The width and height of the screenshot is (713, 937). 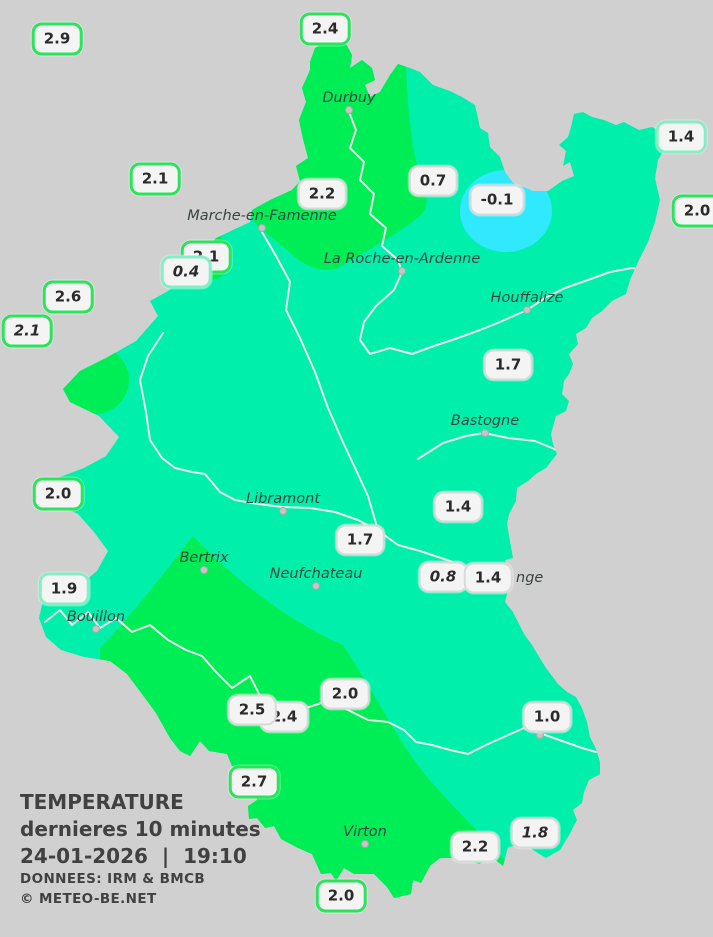 I want to click on town-label: Bouillon, so click(x=96, y=617).